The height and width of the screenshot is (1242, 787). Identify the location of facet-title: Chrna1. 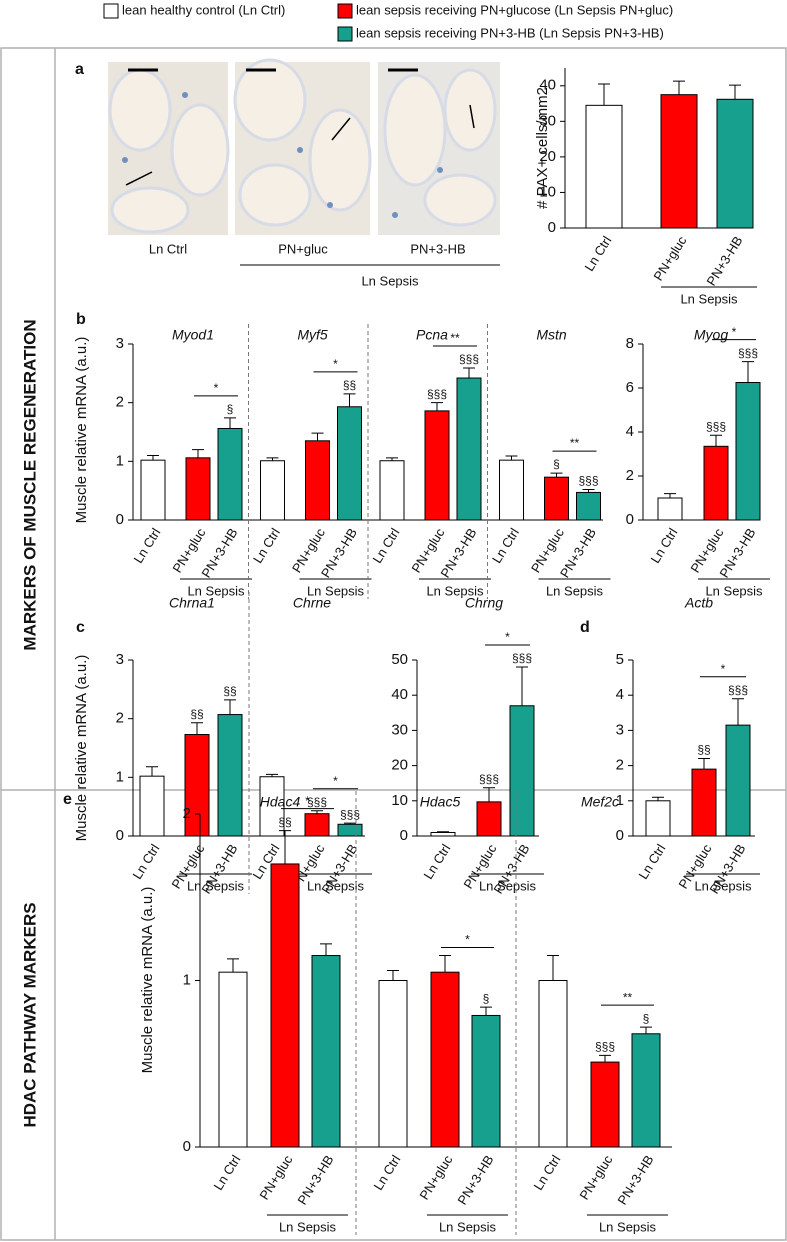
(192, 603).